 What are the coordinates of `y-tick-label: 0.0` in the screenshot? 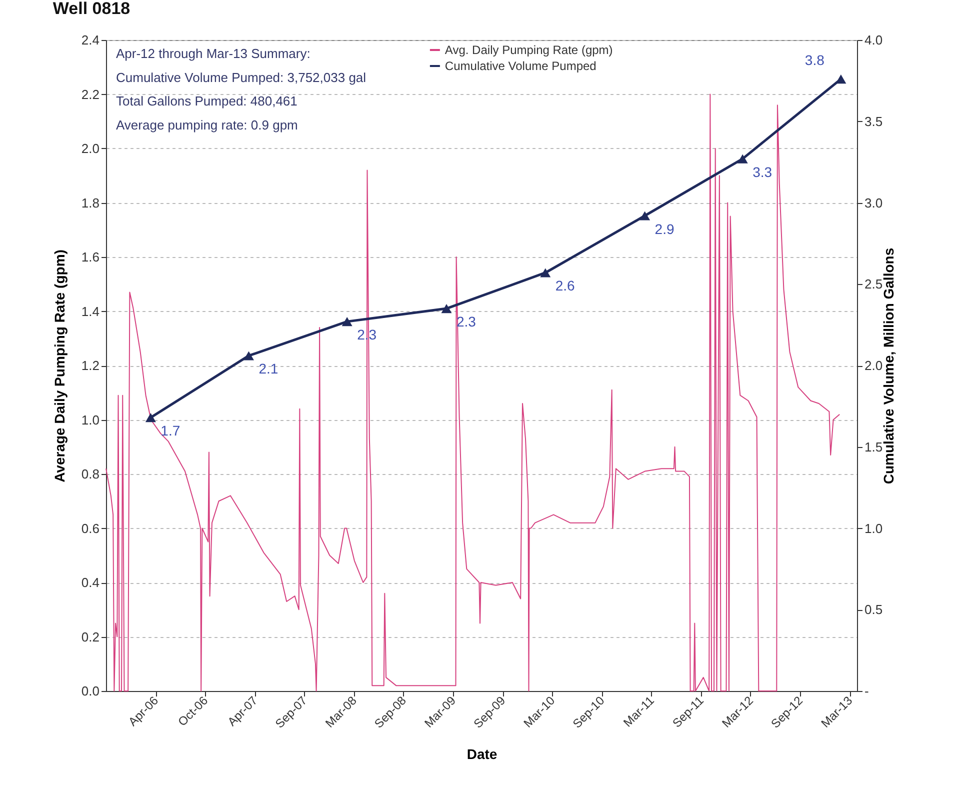 It's located at (90, 691).